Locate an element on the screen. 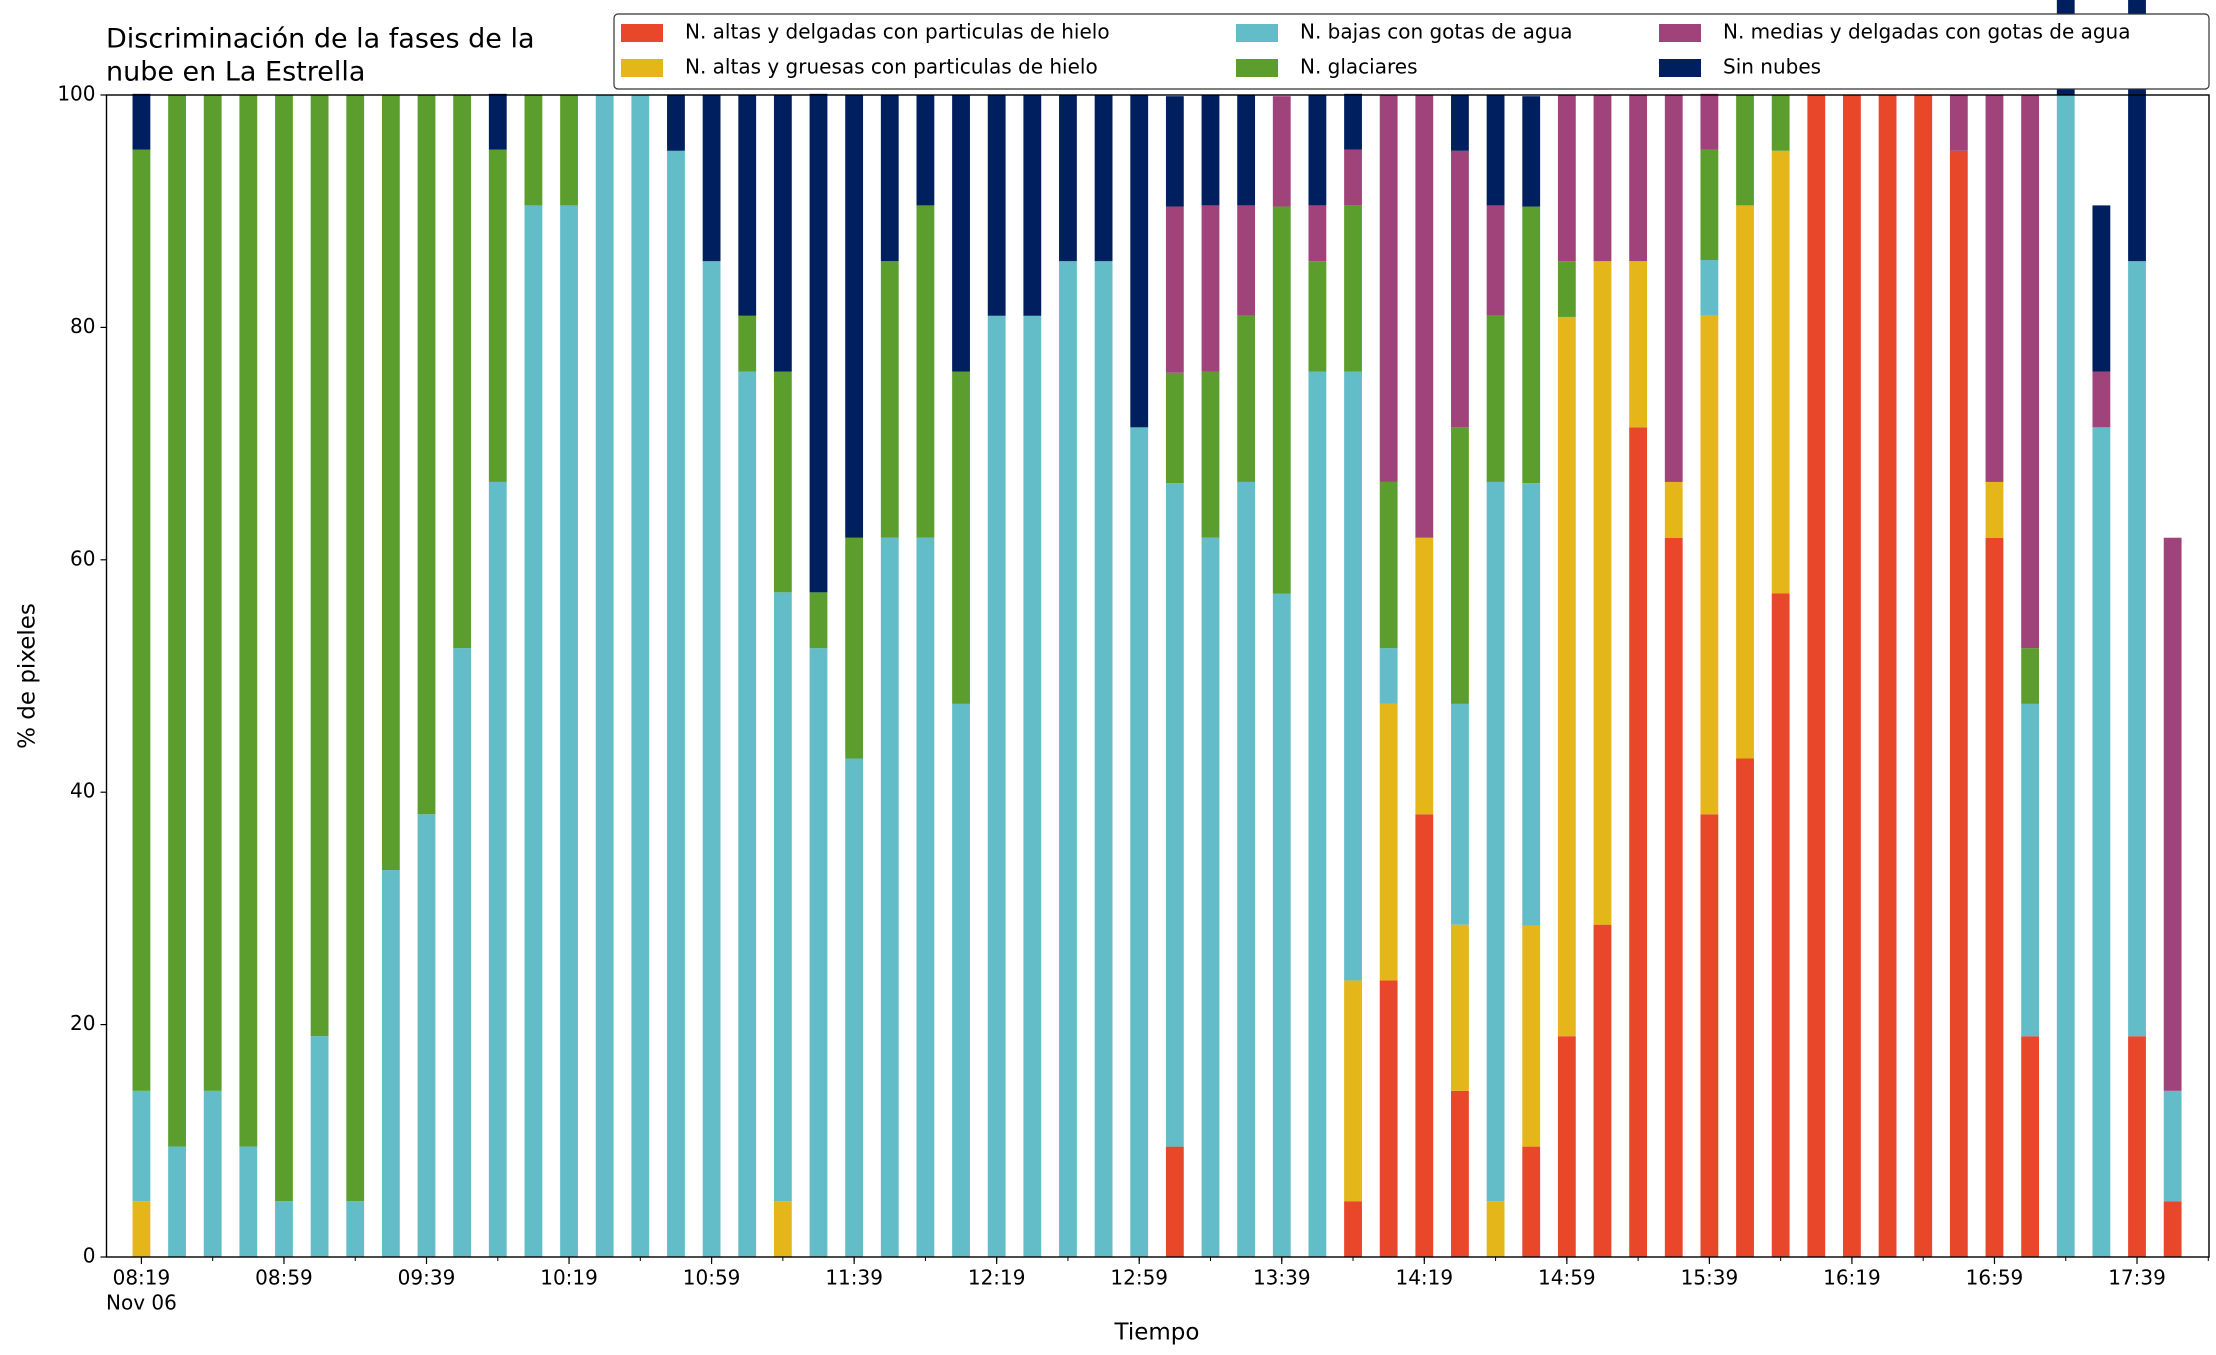 This screenshot has width=2216, height=1355. x-tick-label: 16:19 is located at coordinates (1852, 1278).